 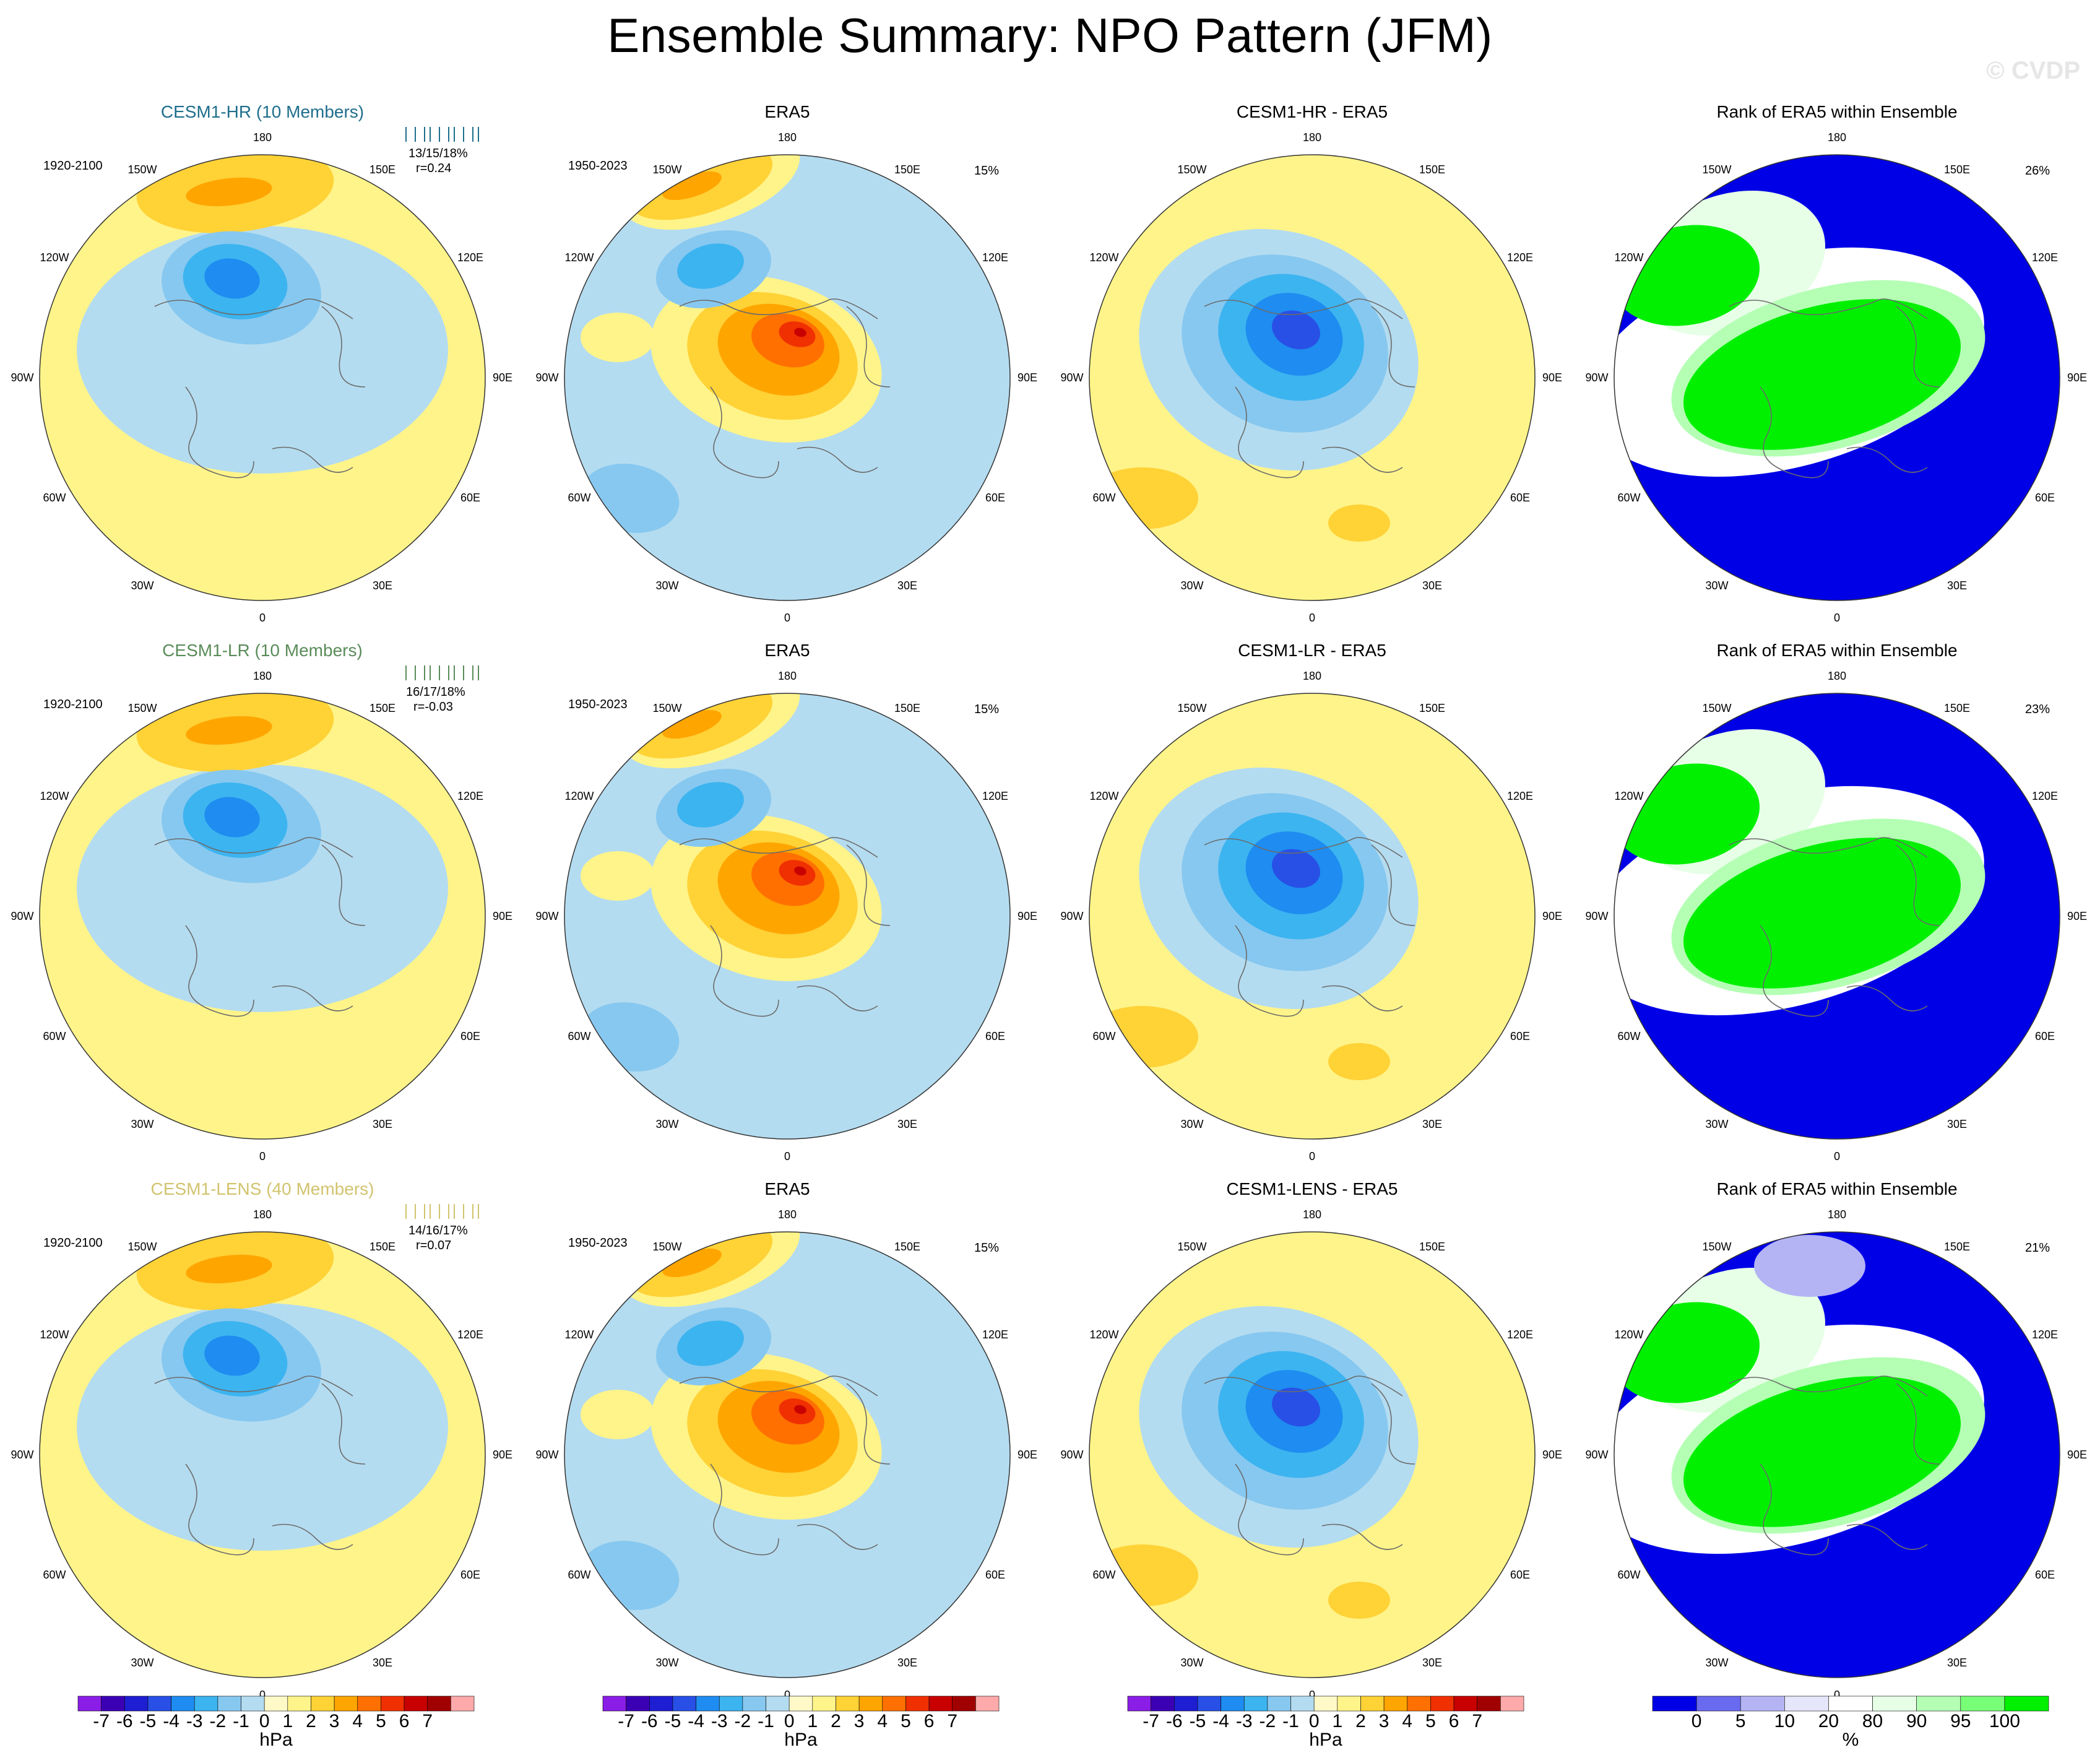 I want to click on colorbar-label: 7, so click(x=427, y=1721).